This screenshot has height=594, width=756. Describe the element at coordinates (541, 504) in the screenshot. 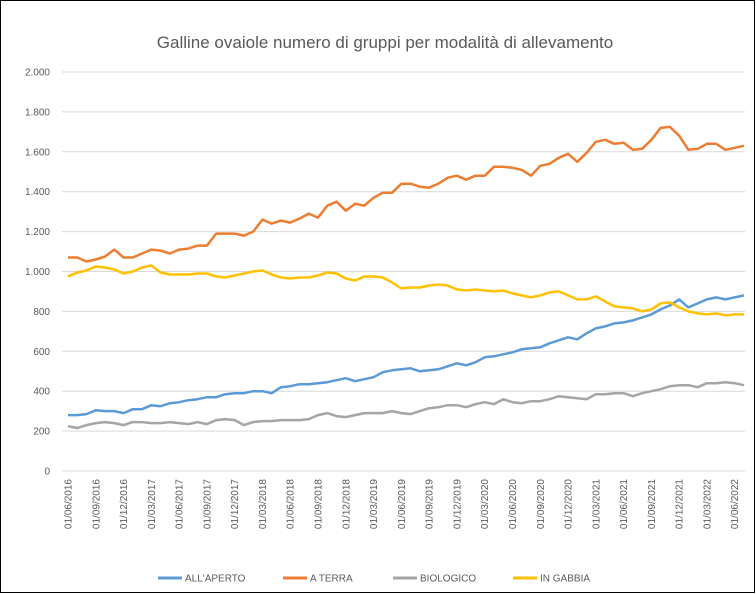

I see `x-tick-label: 01/09/2020` at that location.